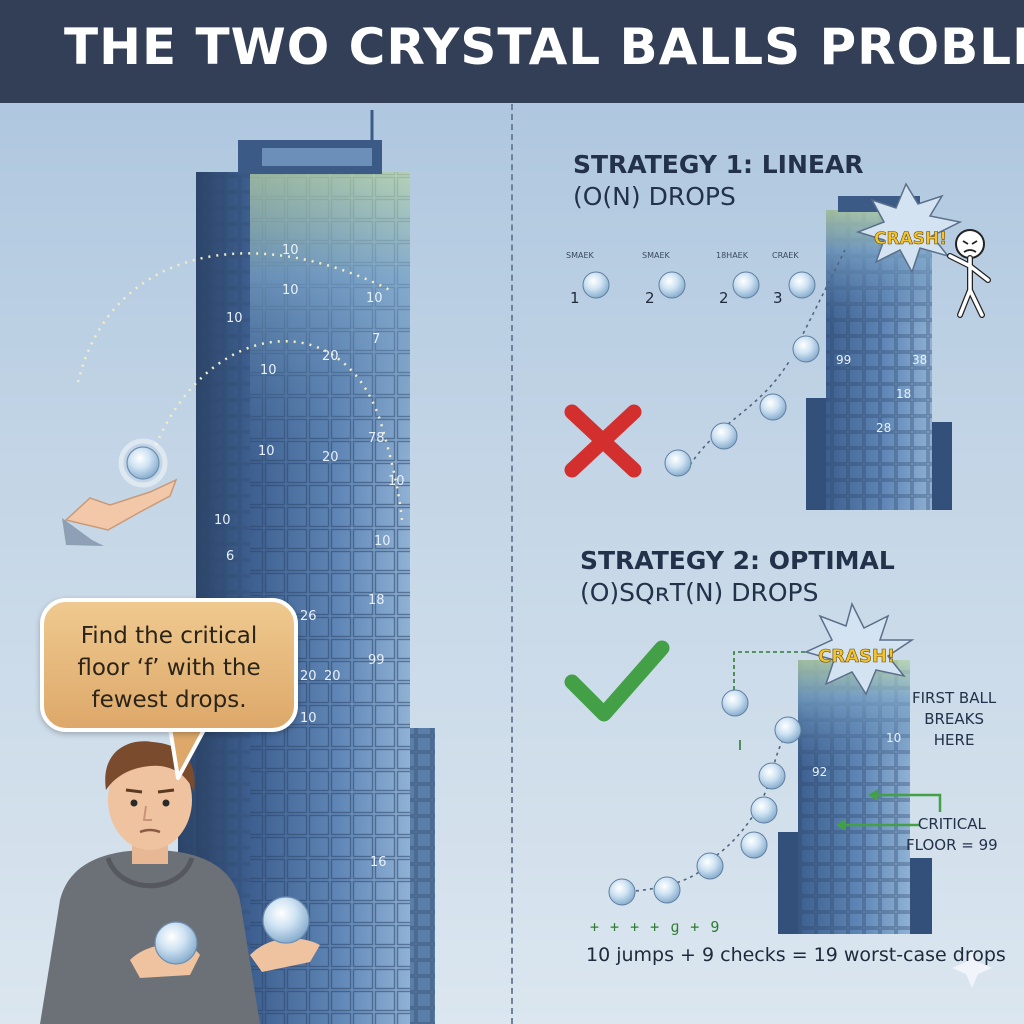 This screenshot has height=1024, width=1024. Describe the element at coordinates (843, 360) in the screenshot. I see `strategy1-floor-label: 99` at that location.